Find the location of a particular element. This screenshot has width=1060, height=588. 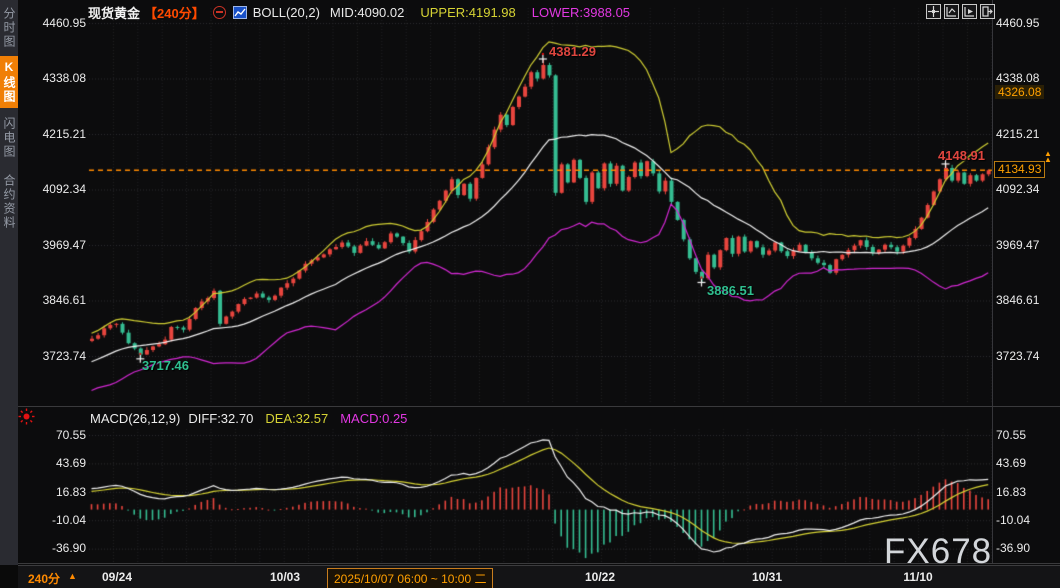

start-low-annotation: 3717.46 is located at coordinates (165, 365).